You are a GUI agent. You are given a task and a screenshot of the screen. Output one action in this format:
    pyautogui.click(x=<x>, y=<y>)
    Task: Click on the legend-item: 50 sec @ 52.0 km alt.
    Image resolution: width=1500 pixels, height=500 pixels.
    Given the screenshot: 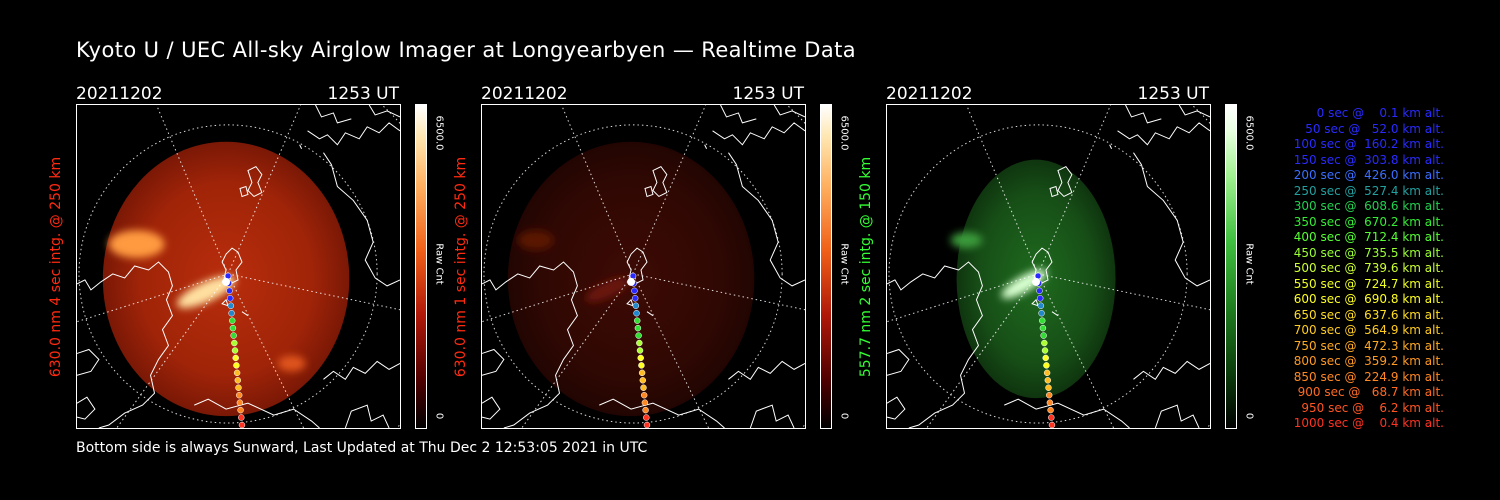 What is the action you would take?
    pyautogui.click(x=1370, y=128)
    